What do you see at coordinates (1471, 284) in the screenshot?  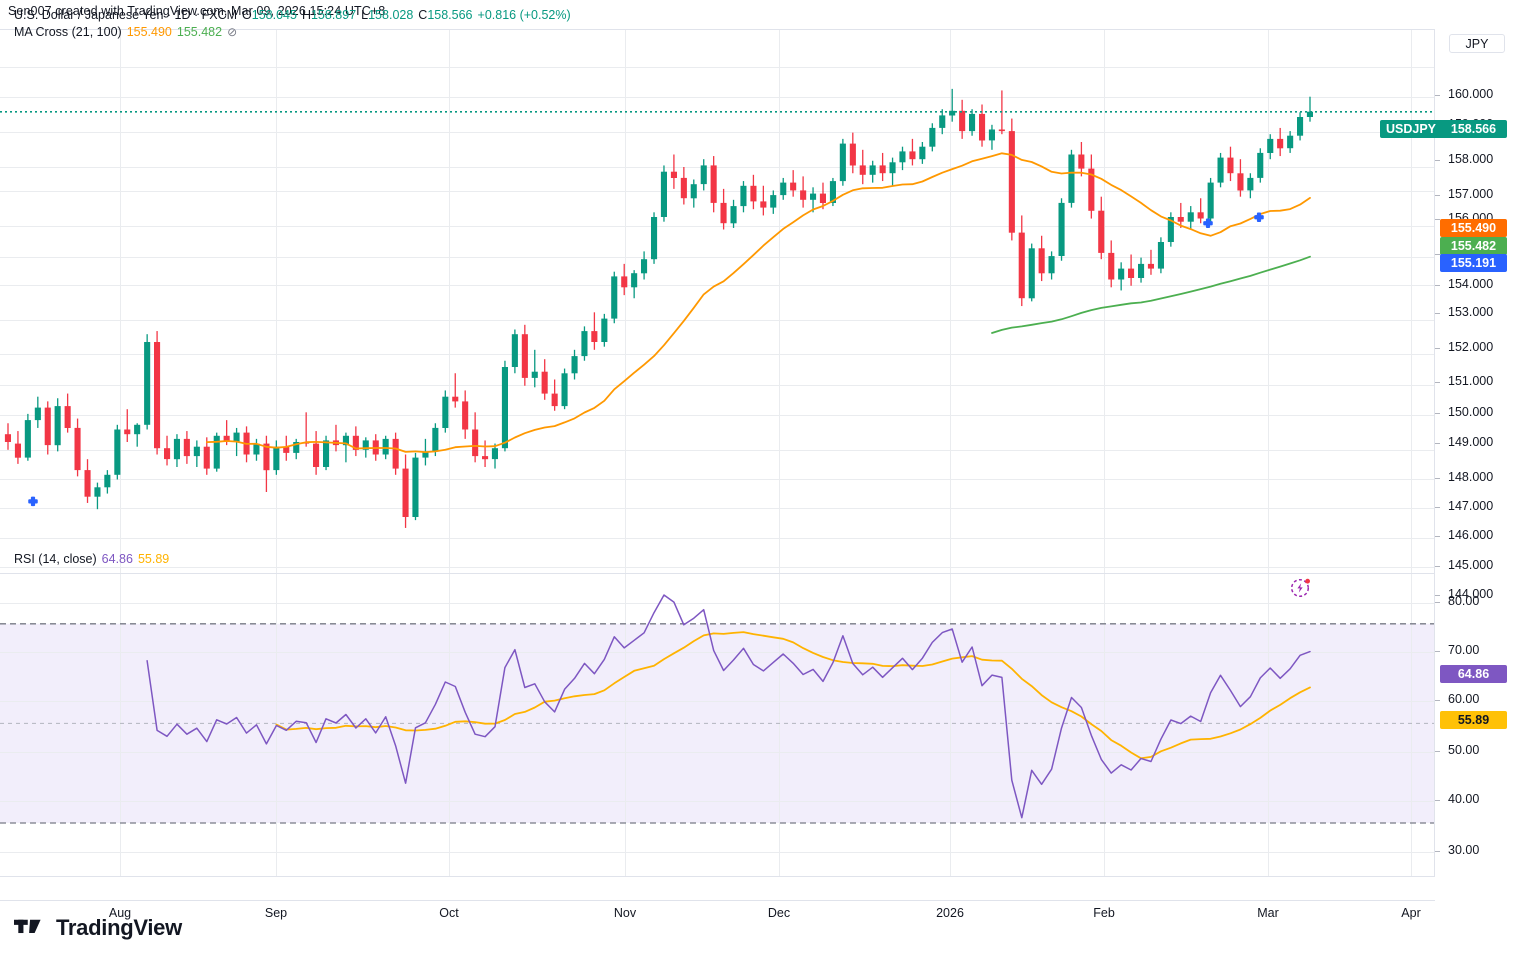 I see `axis-tick-label: 154.000` at bounding box center [1471, 284].